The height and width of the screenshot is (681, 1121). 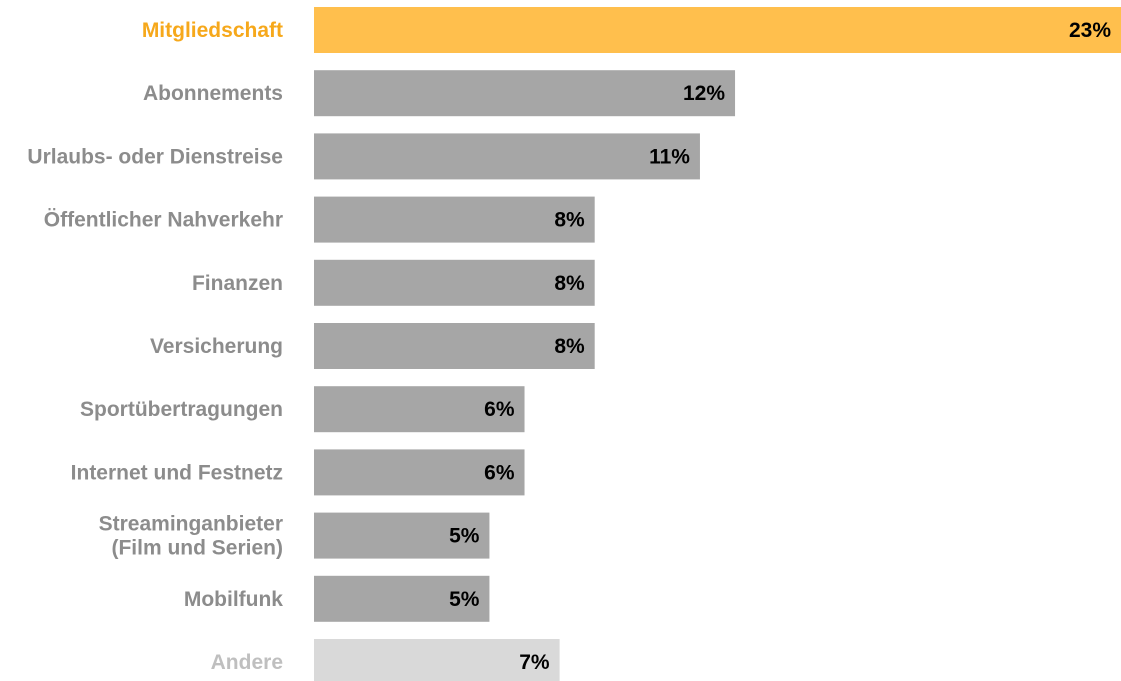 I want to click on bar-row: Urlaubs- oder Dienstreise 11%, so click(x=363, y=156).